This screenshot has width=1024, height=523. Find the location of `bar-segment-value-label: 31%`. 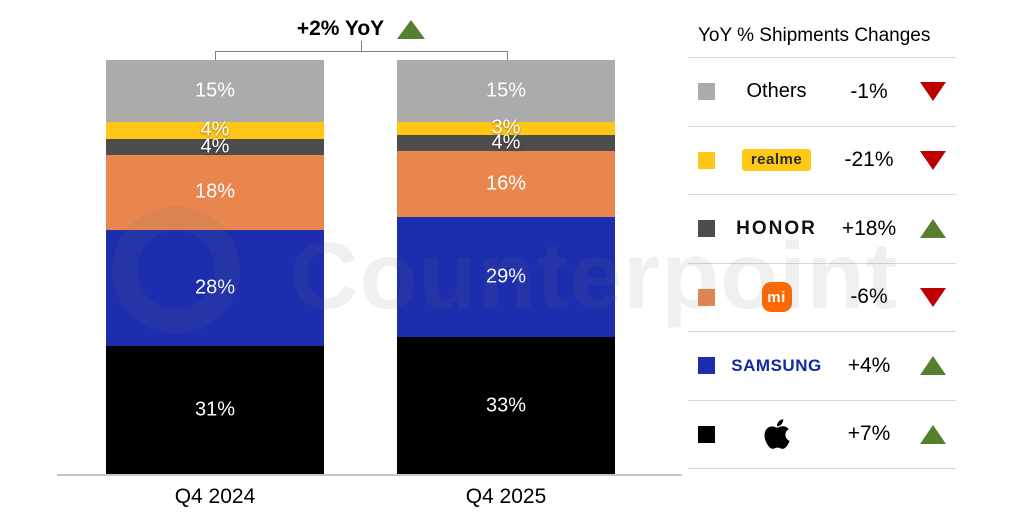

bar-segment-value-label: 31% is located at coordinates (215, 409).